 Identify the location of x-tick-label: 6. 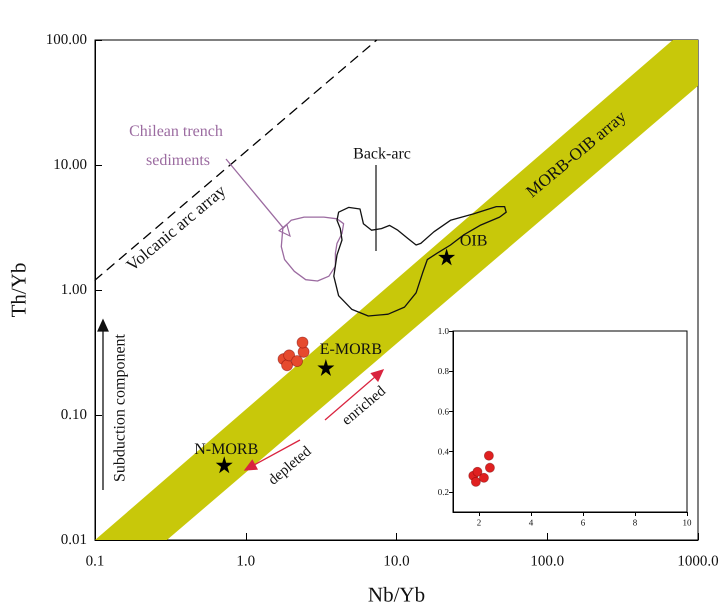
(583, 523).